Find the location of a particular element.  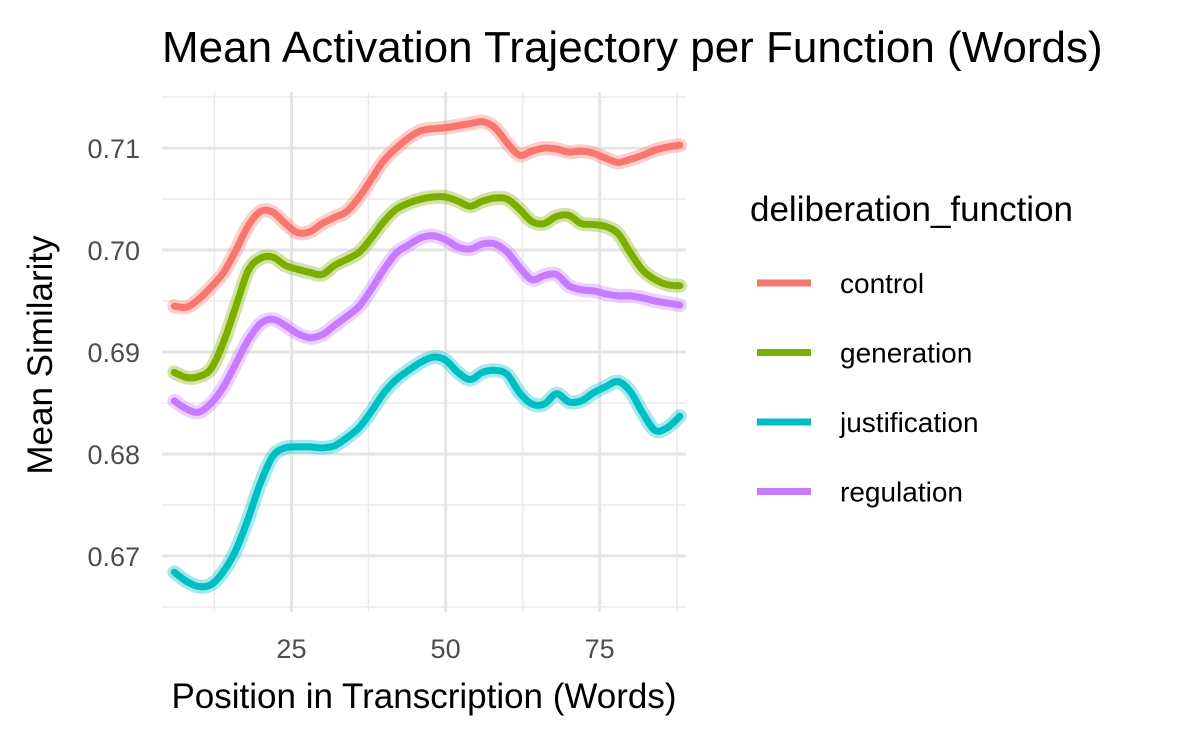

series-ribbon-justification is located at coordinates (427, 472).